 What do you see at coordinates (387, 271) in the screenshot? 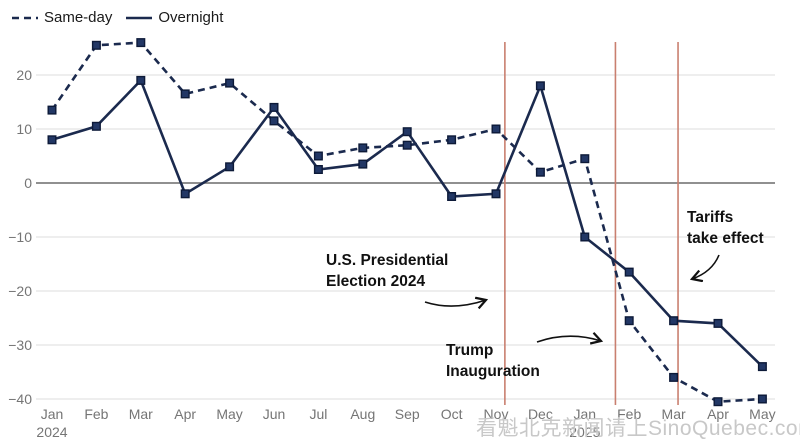
I see `annotation-election: U.S. Presidential Election 2024` at bounding box center [387, 271].